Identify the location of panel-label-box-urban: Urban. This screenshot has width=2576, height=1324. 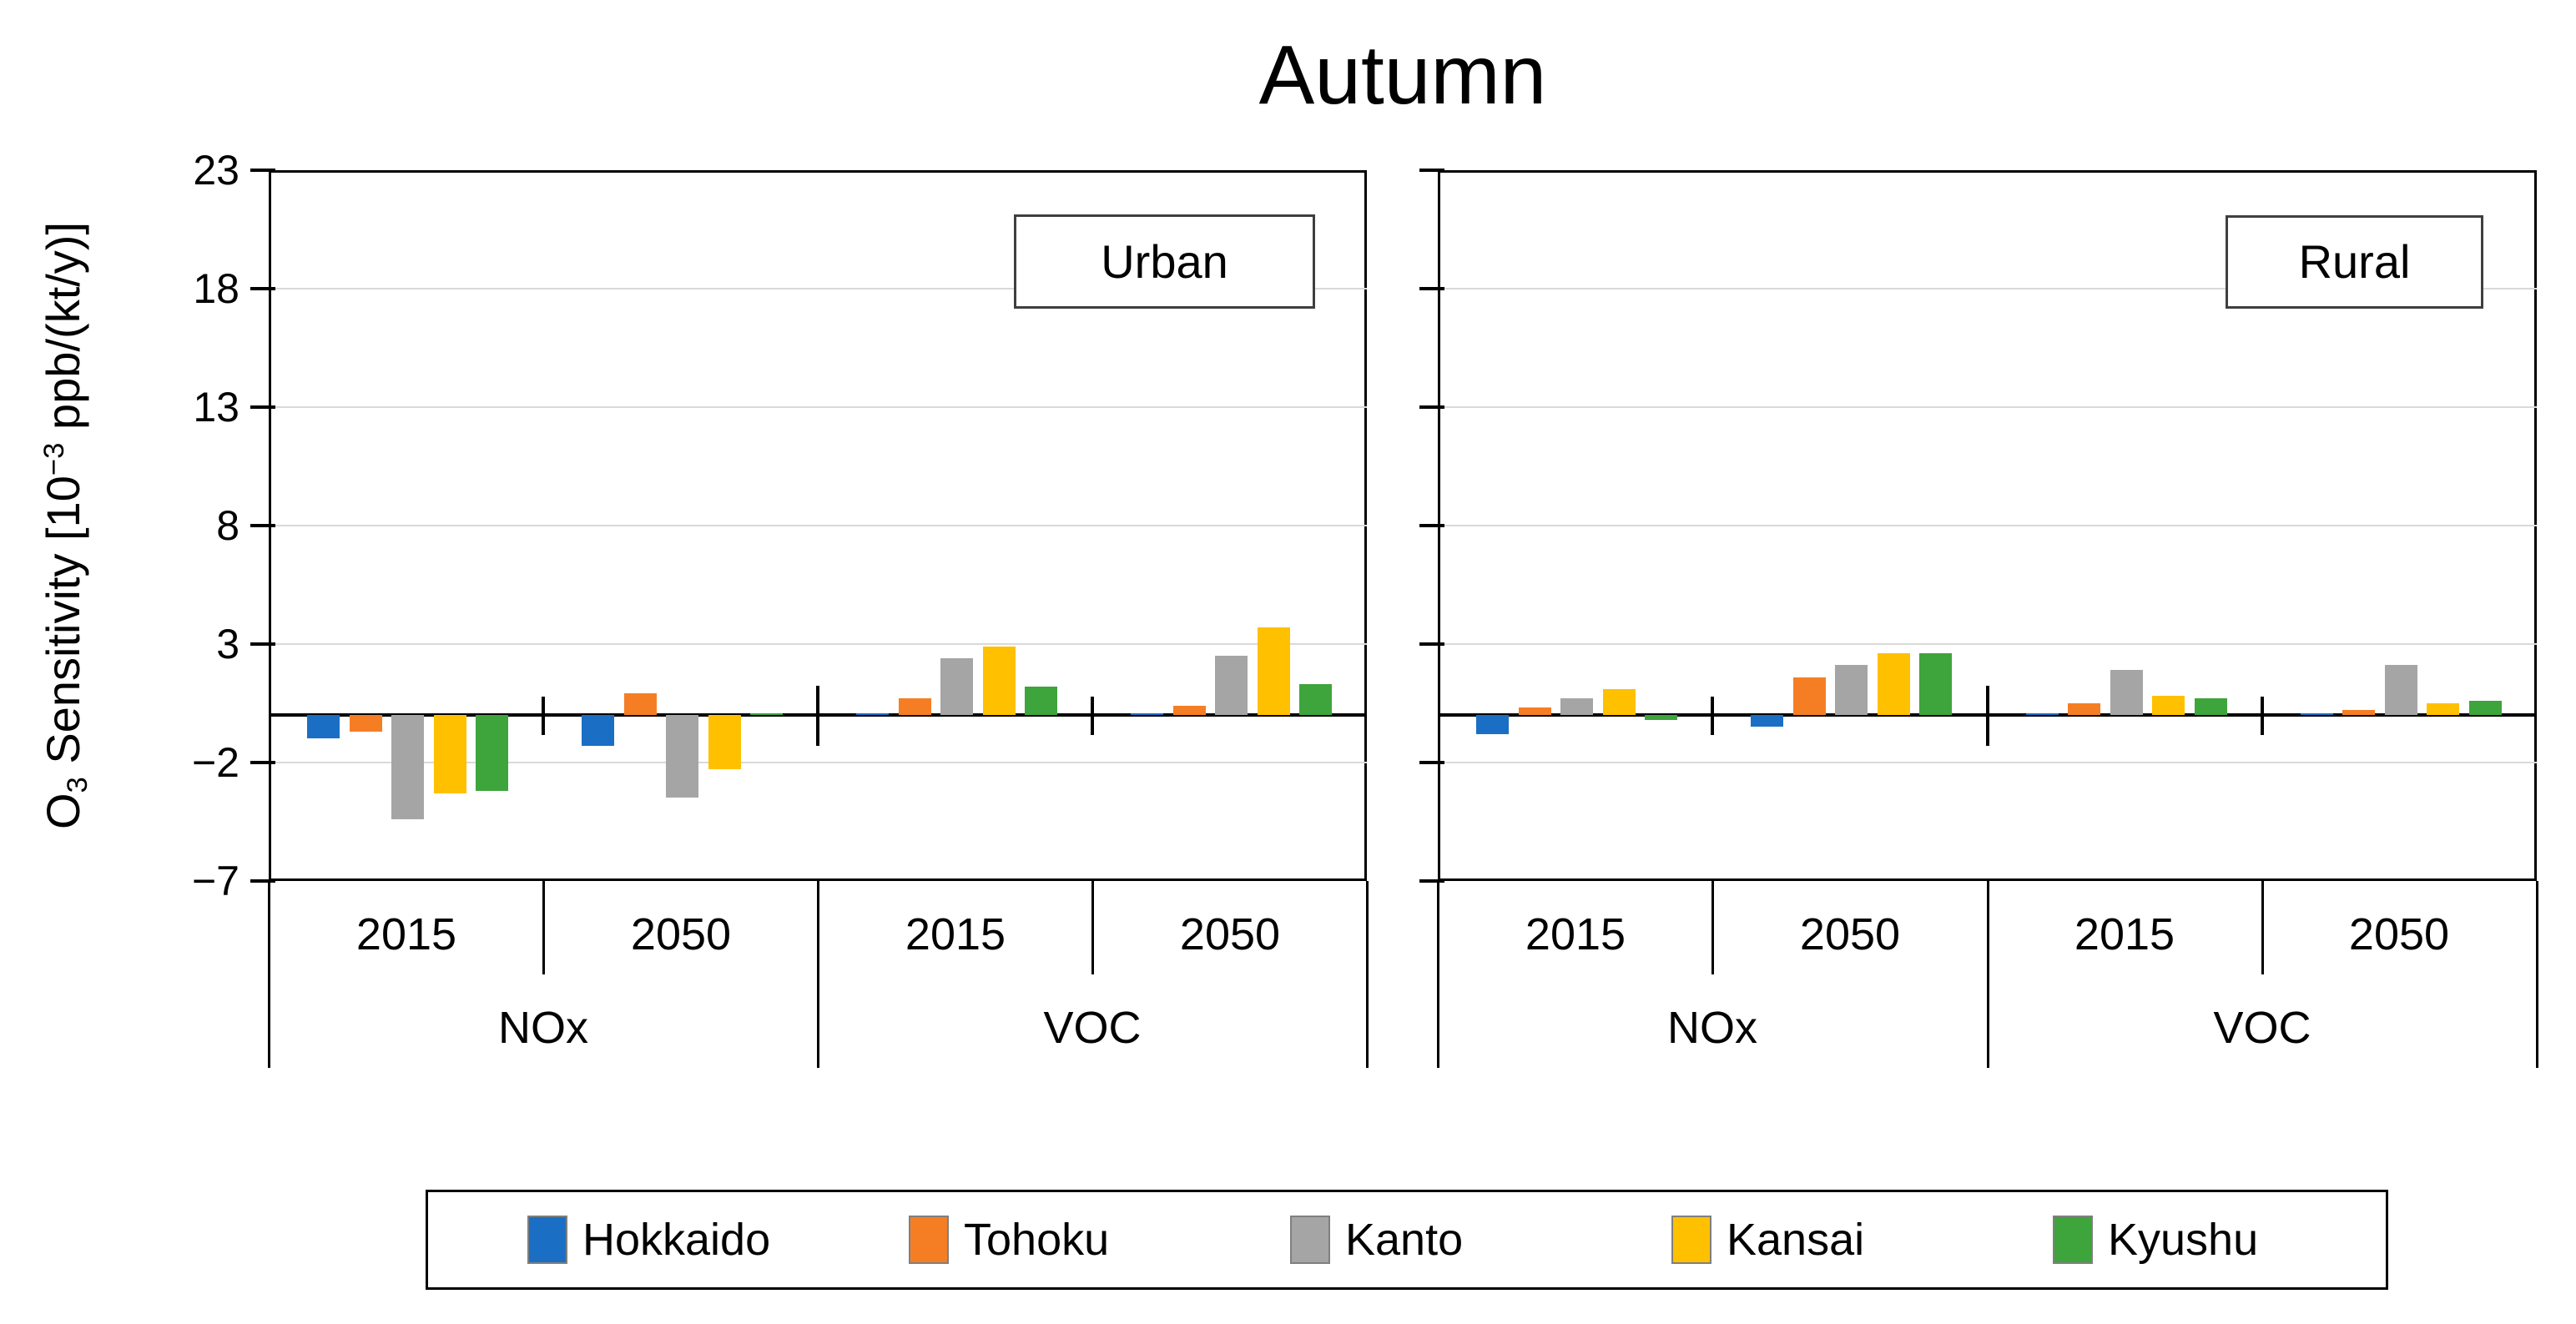
(1164, 262).